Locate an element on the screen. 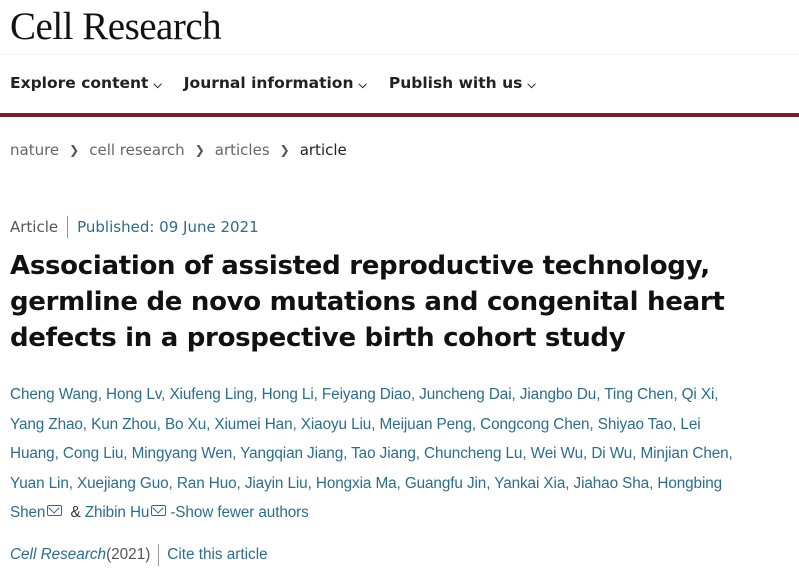 The height and width of the screenshot is (568, 799). author-shen: Shen is located at coordinates (28, 512).